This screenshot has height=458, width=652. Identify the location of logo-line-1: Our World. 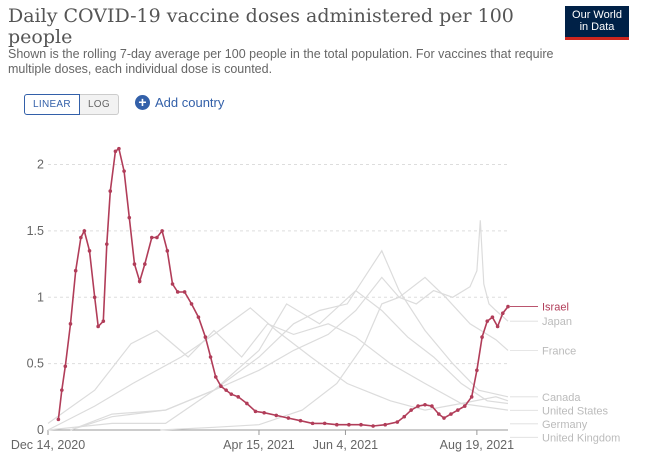
(597, 15).